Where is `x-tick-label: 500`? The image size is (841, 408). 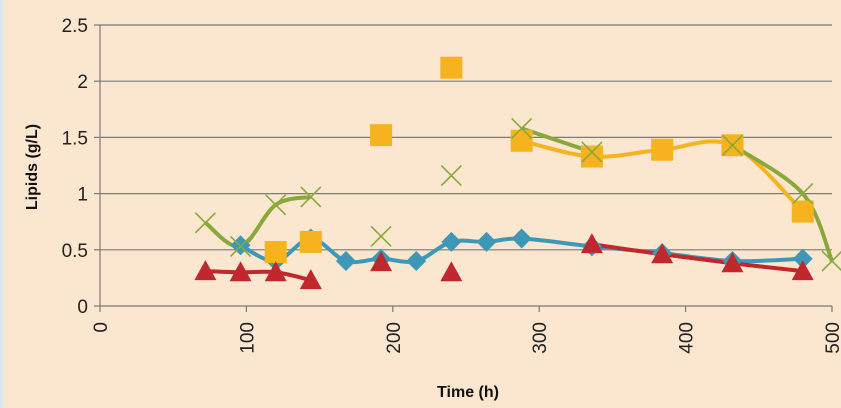 x-tick-label: 500 is located at coordinates (832, 338).